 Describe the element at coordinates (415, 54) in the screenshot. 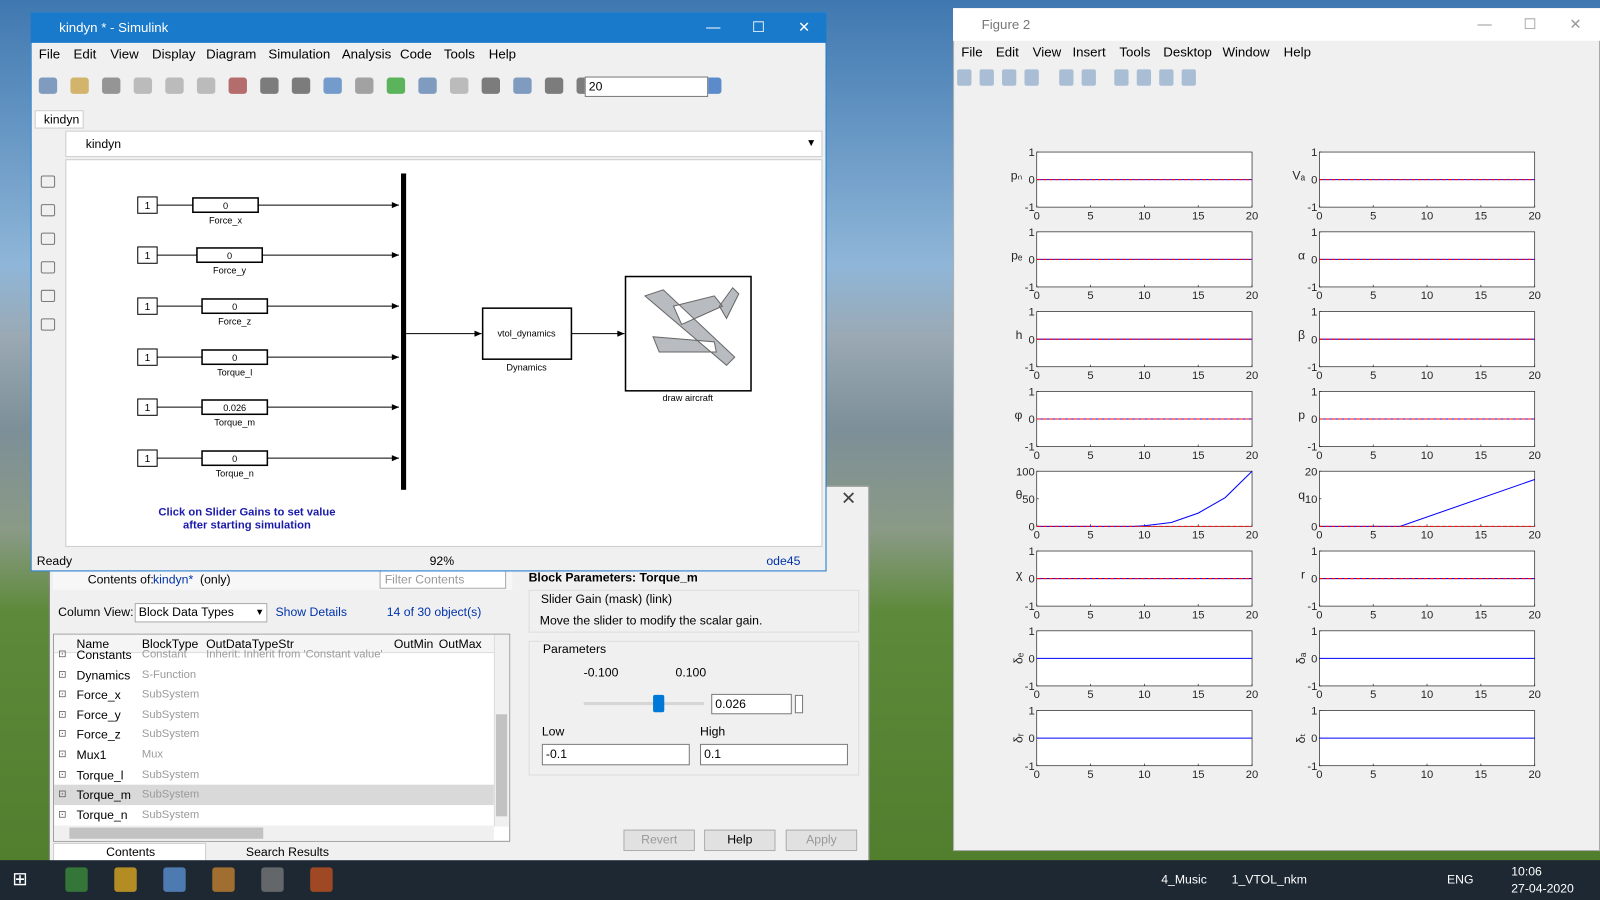

I see `menu-item: Code` at that location.